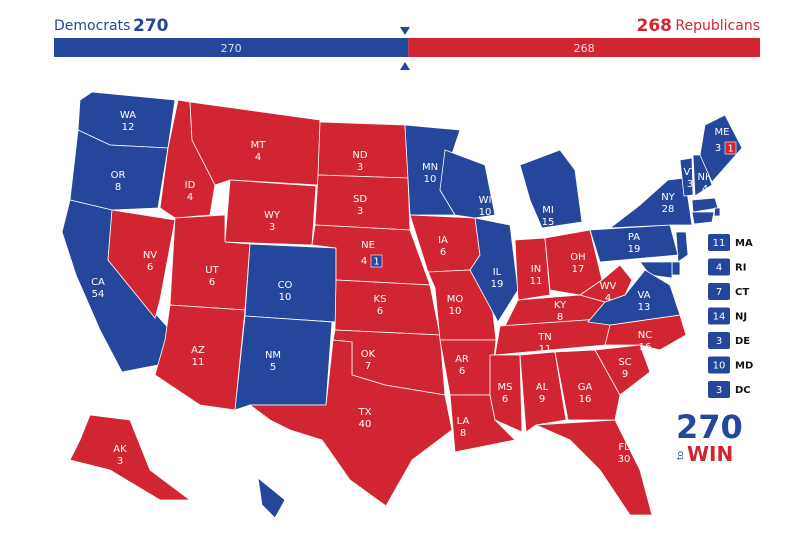 The width and height of the screenshot is (793, 545). What do you see at coordinates (624, 447) in the screenshot?
I see `state-abbr: FL` at bounding box center [624, 447].